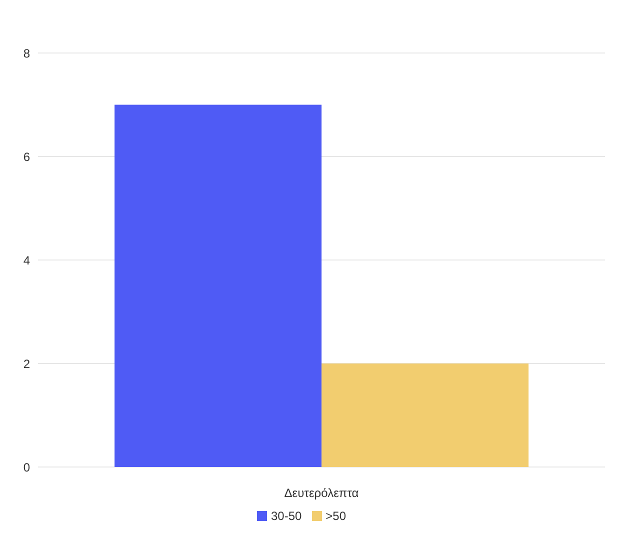 The height and width of the screenshot is (533, 619). What do you see at coordinates (336, 516) in the screenshot?
I see `legend-label: >50` at bounding box center [336, 516].